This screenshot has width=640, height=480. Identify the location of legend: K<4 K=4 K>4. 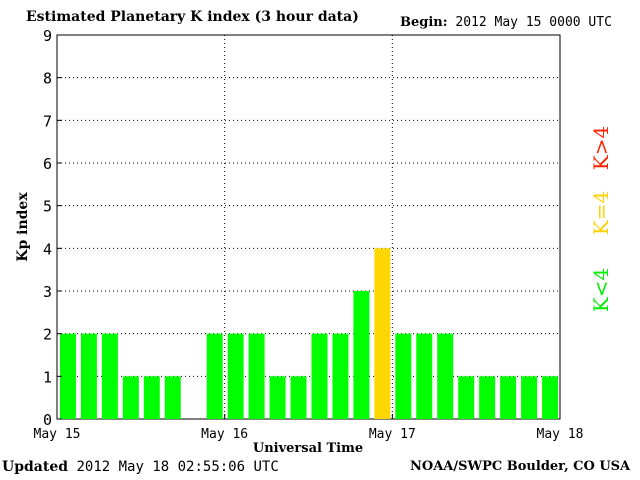
(601, 219).